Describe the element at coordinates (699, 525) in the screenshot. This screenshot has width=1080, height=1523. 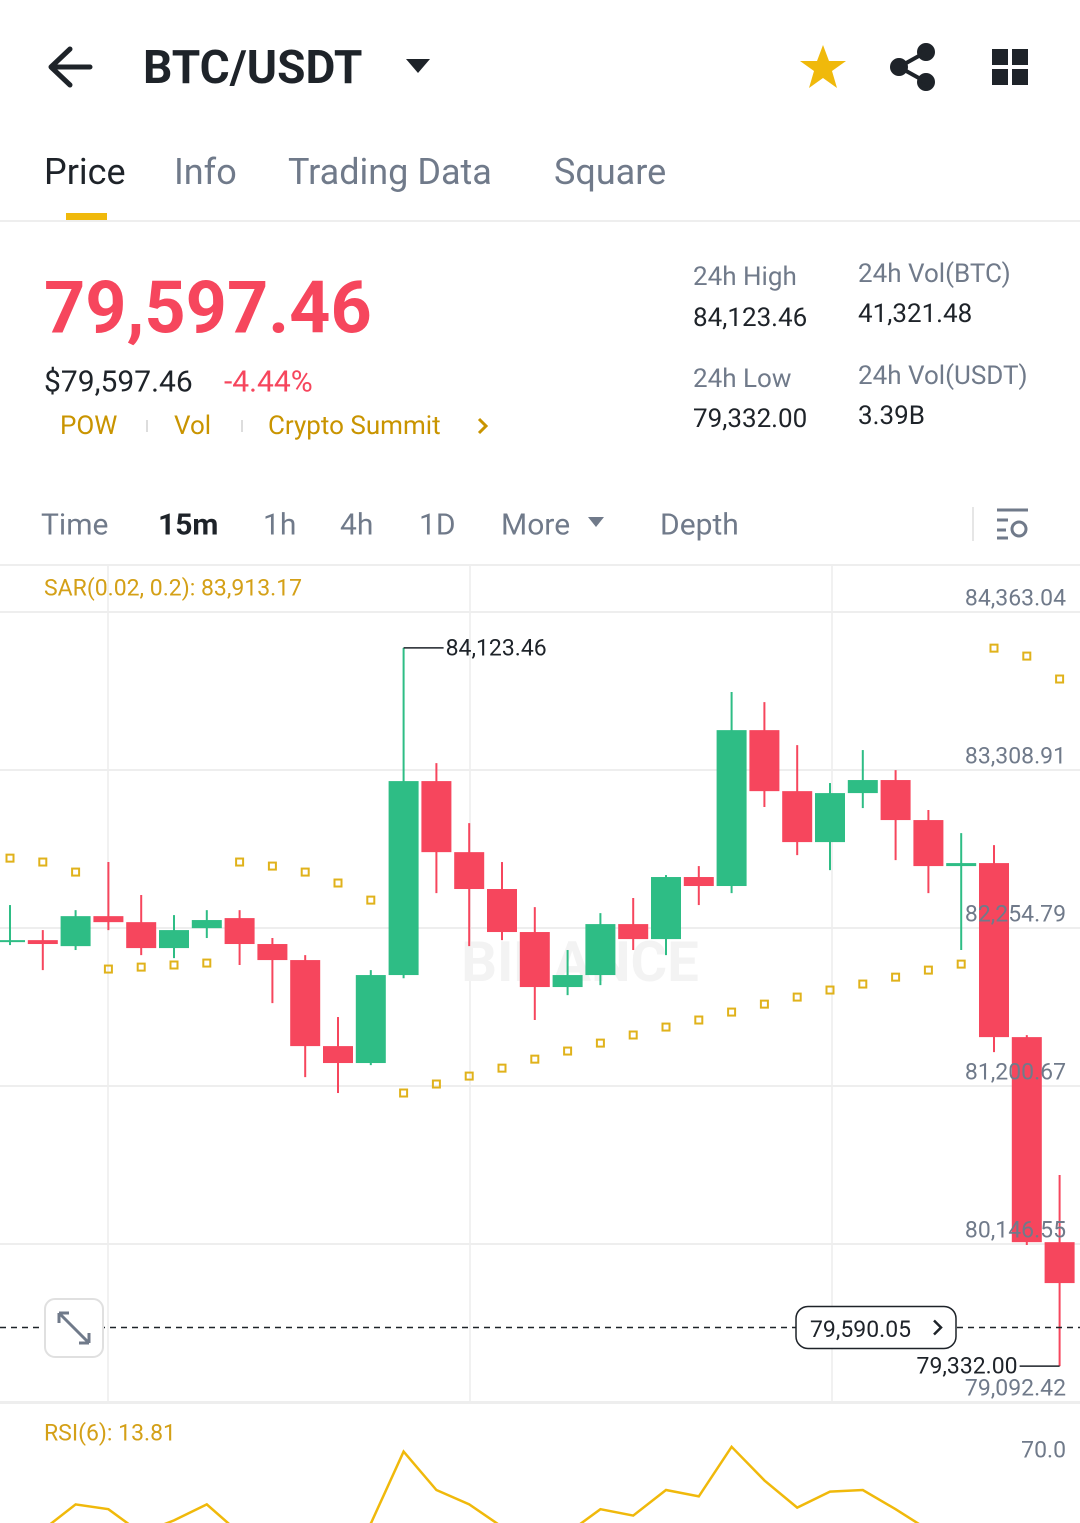
I see `interval: Depth` at that location.